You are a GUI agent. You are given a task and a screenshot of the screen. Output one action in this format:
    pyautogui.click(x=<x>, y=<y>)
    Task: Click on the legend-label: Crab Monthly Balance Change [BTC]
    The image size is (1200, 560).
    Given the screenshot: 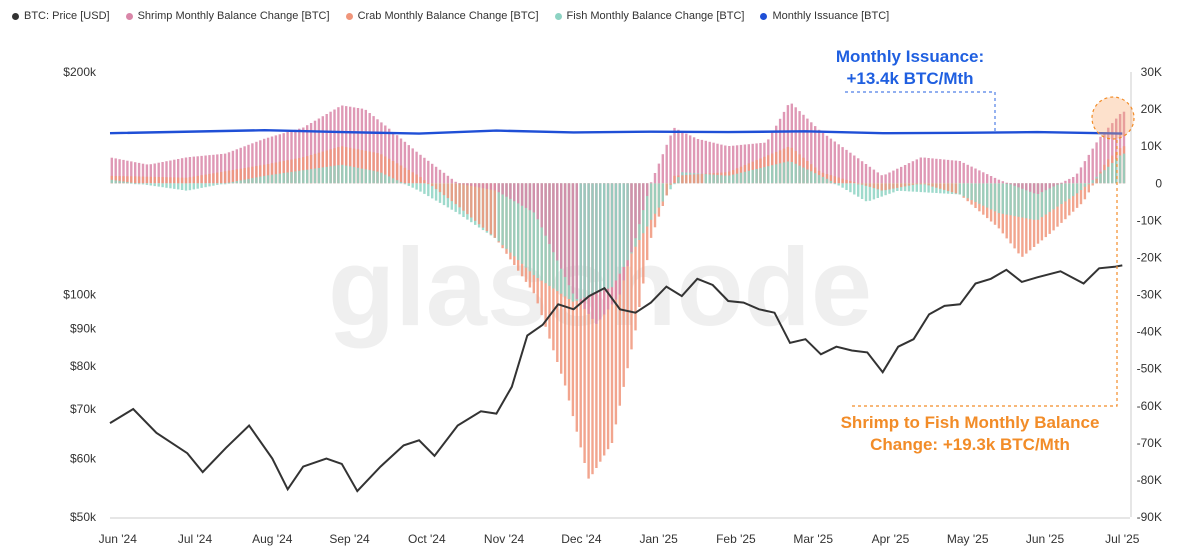 What is the action you would take?
    pyautogui.click(x=448, y=16)
    